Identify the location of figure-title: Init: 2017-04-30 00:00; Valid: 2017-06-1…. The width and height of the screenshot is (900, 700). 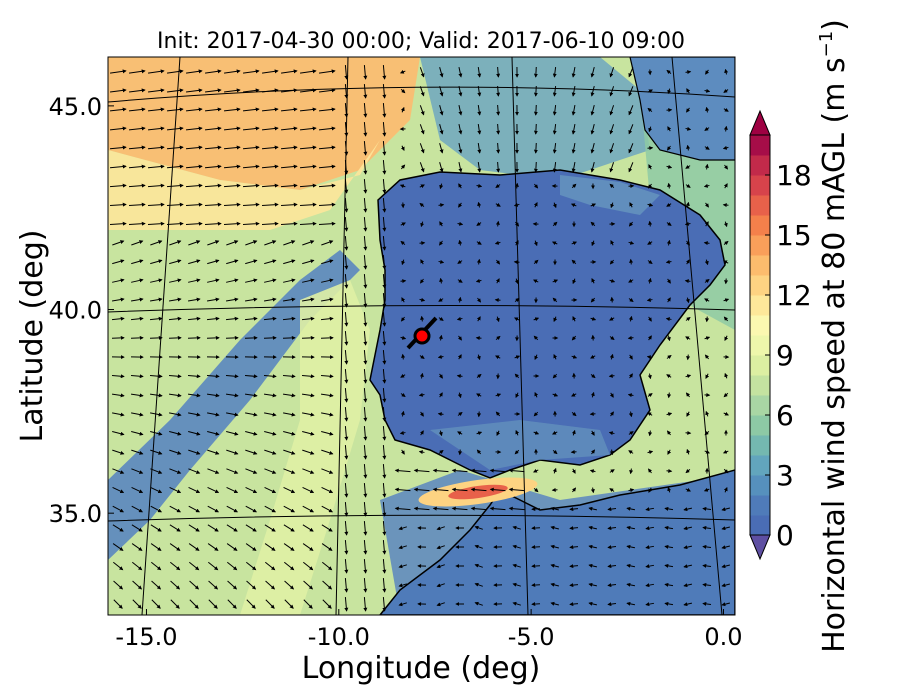
(421, 41).